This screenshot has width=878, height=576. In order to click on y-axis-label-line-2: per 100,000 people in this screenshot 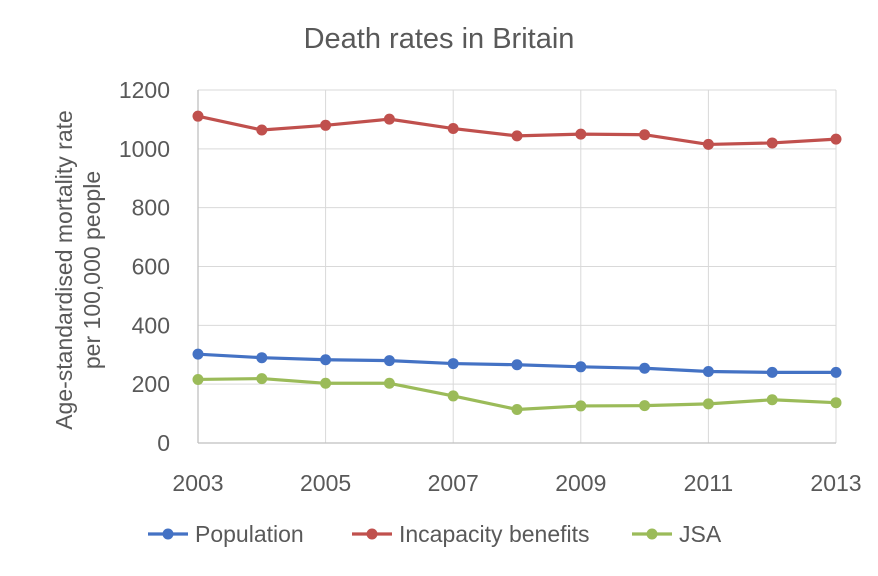, I will do `click(92, 270)`.